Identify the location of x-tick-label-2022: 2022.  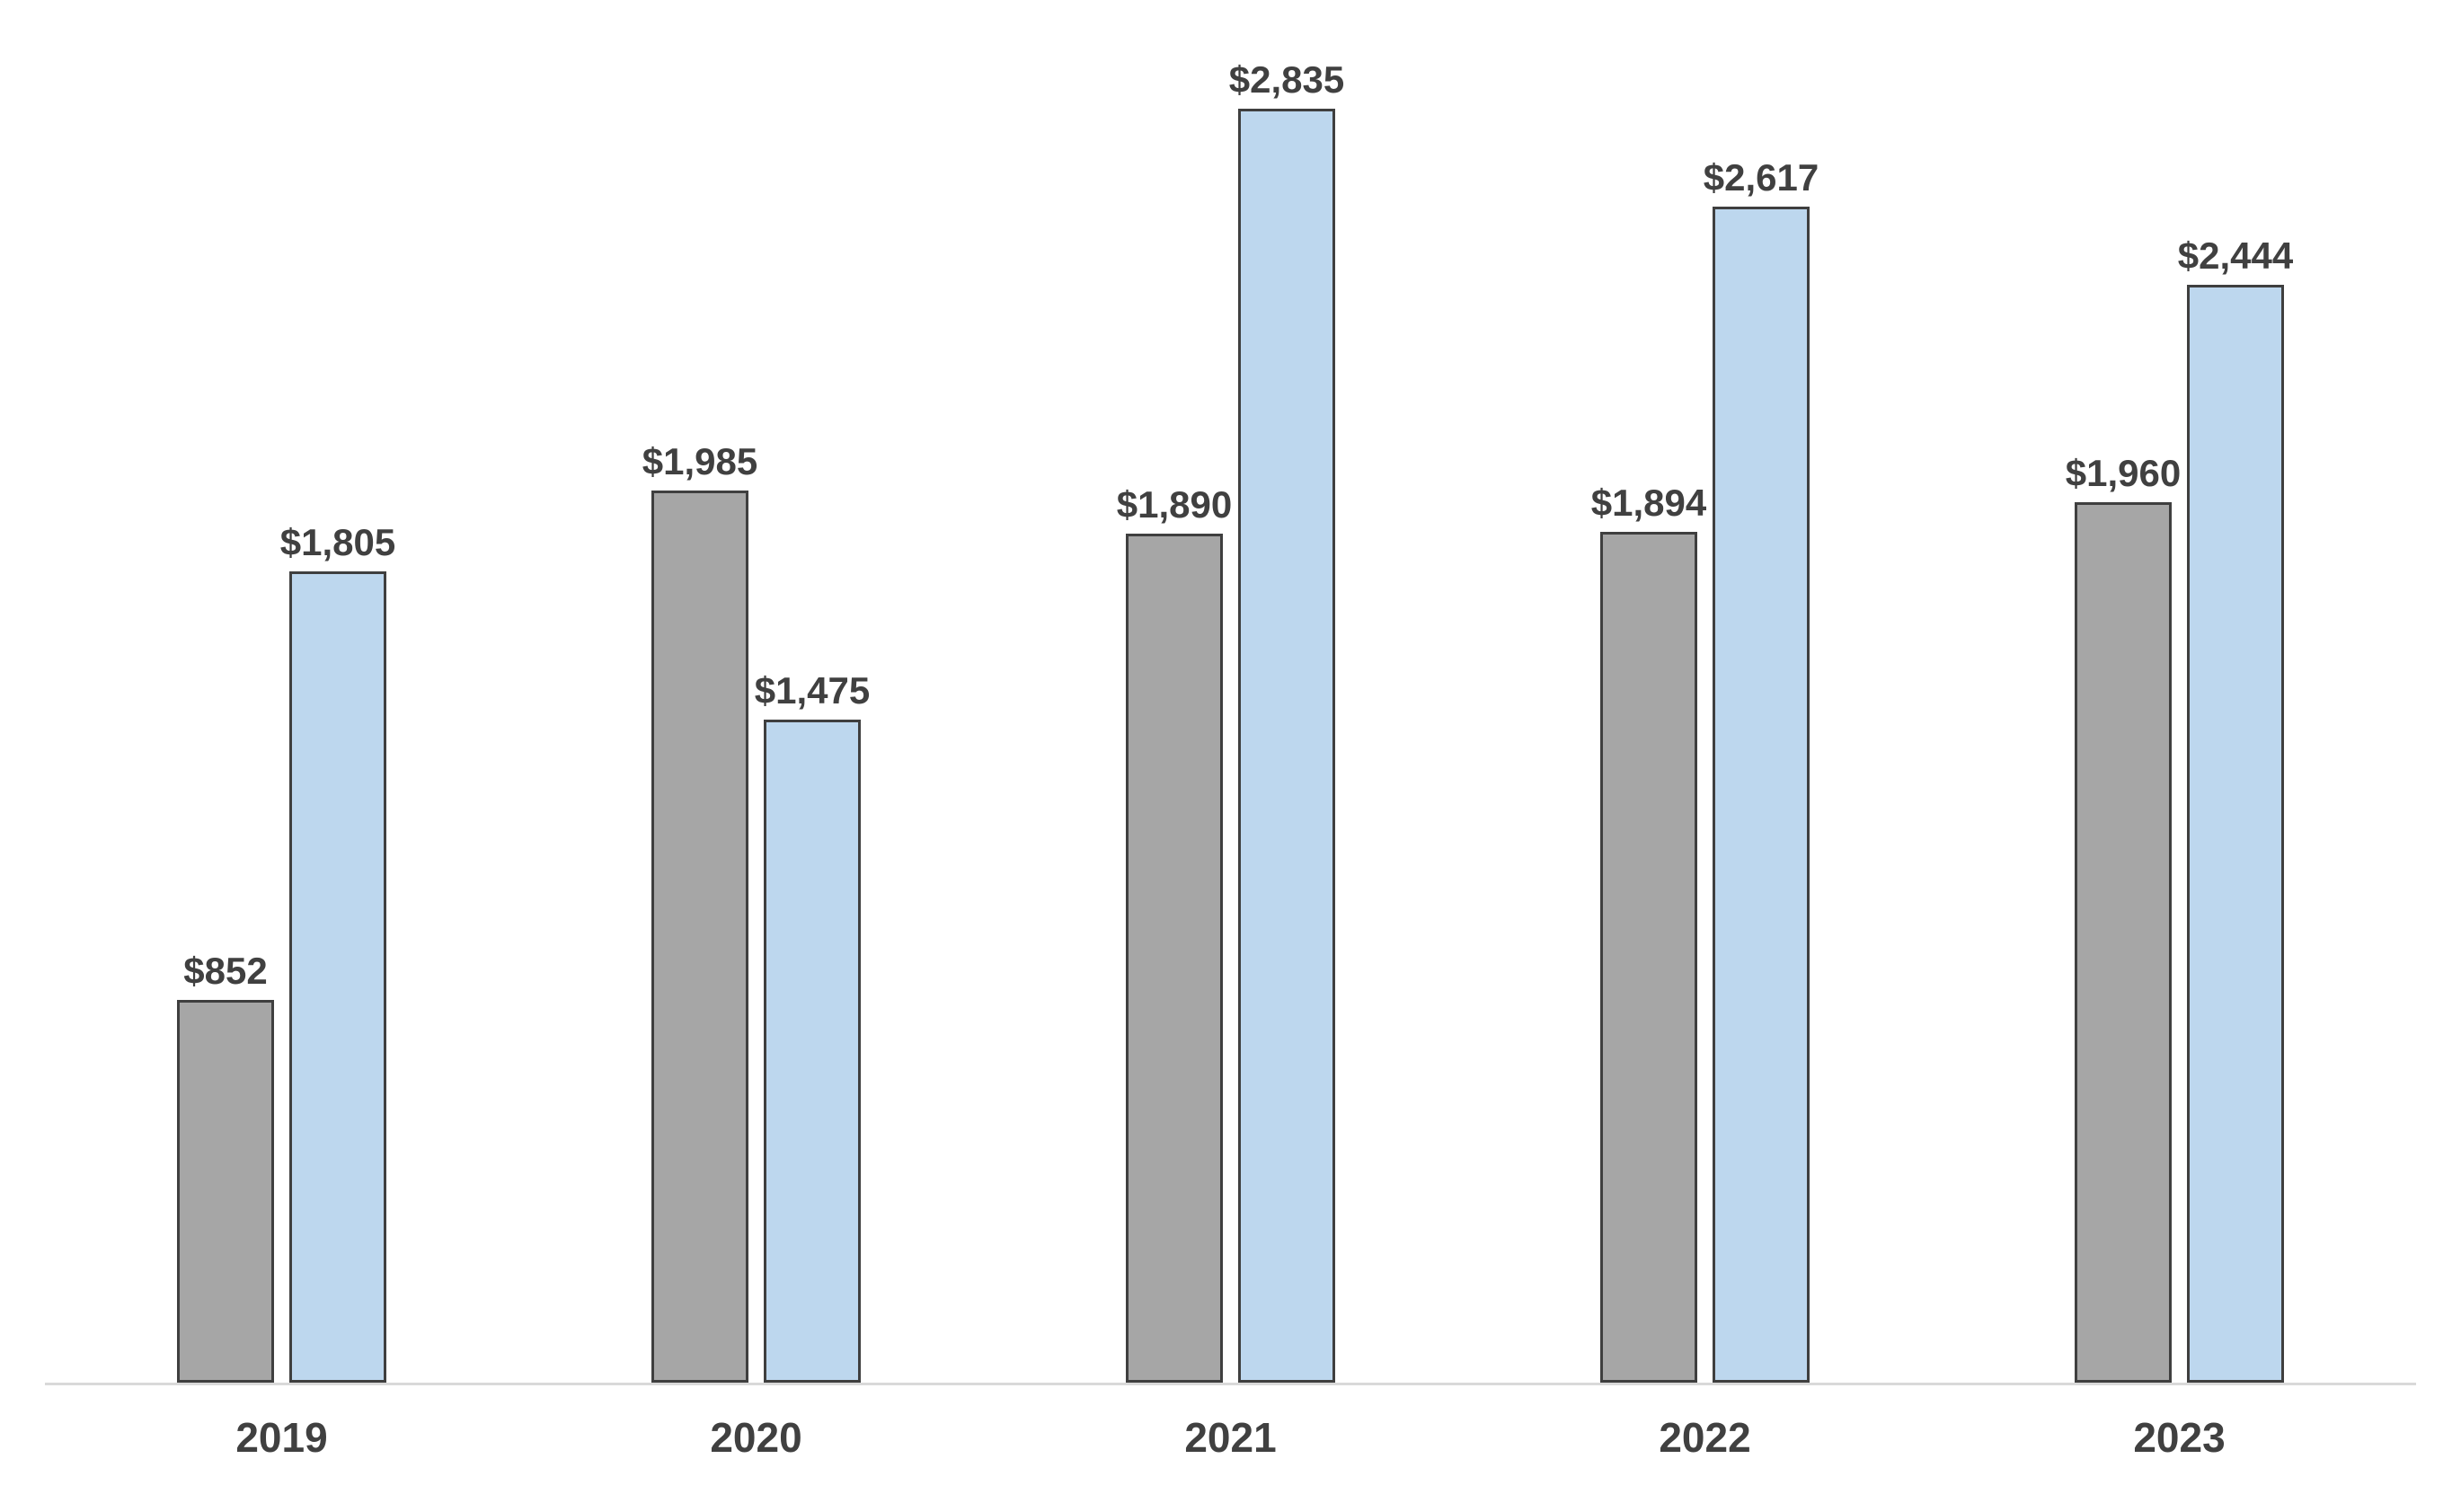
(1705, 1437).